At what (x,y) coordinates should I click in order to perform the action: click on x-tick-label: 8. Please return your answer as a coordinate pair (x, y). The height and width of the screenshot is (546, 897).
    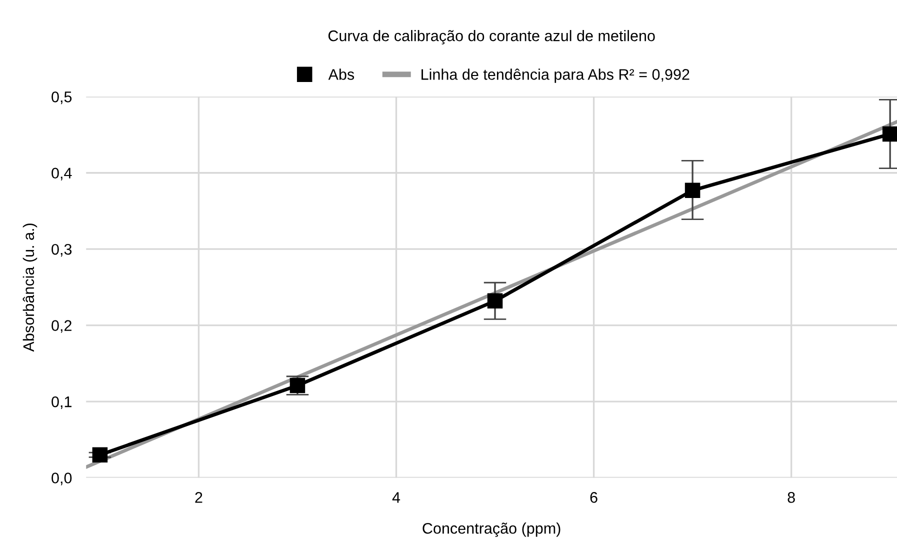
    Looking at the image, I should click on (791, 497).